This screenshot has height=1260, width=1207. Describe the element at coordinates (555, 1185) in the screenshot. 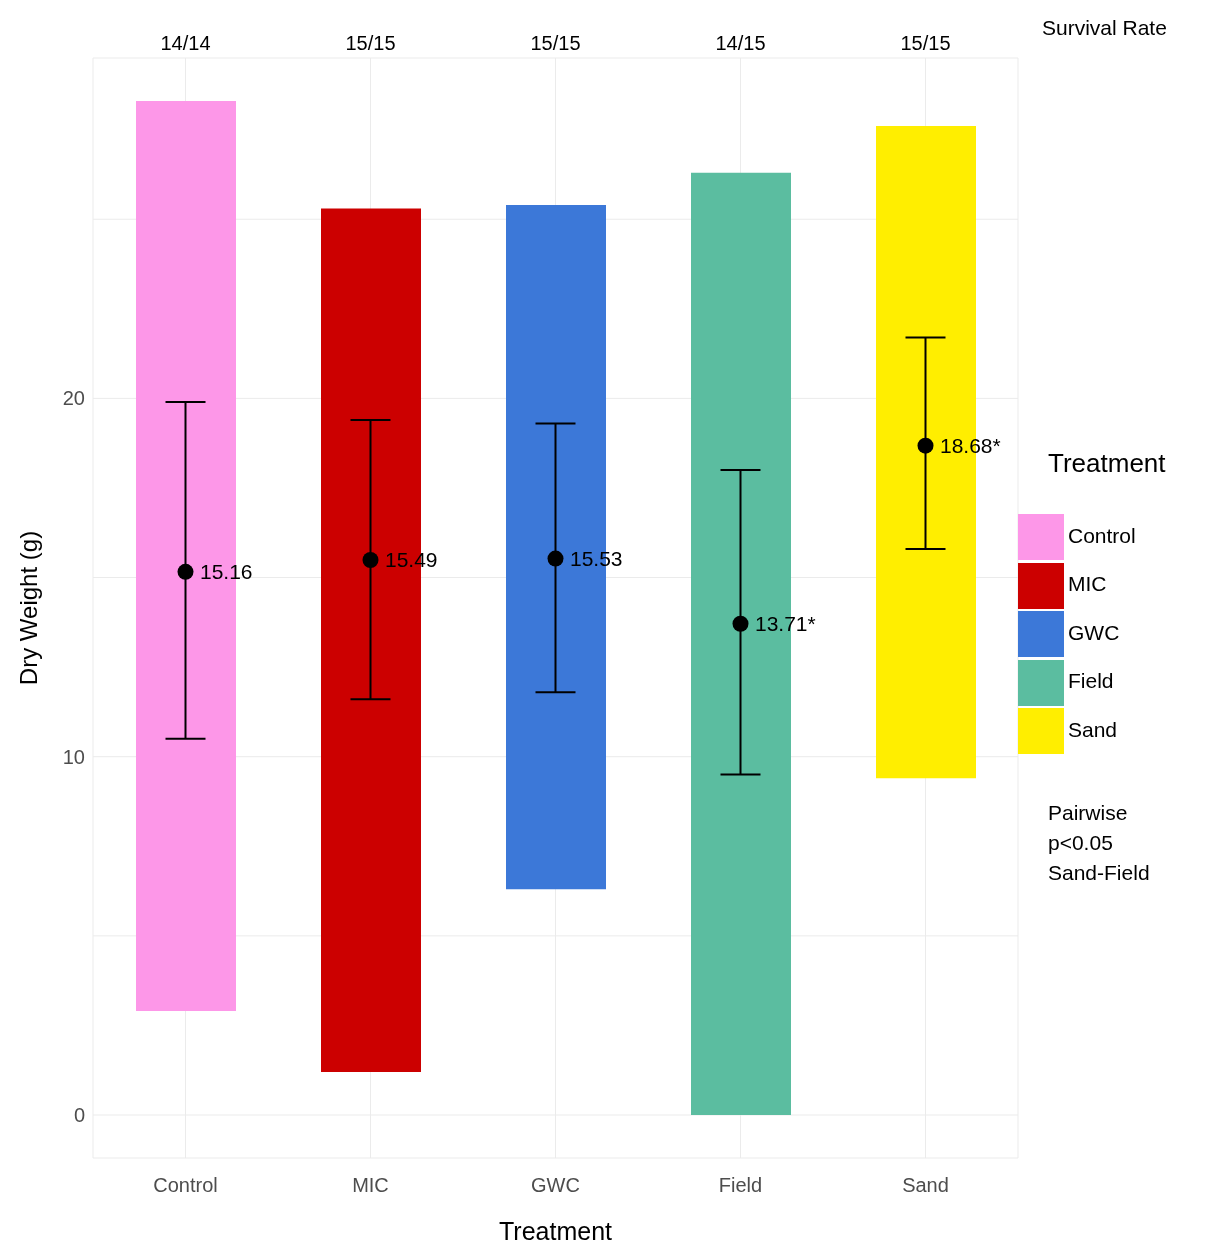

I see `x-tick-label: GWC` at that location.